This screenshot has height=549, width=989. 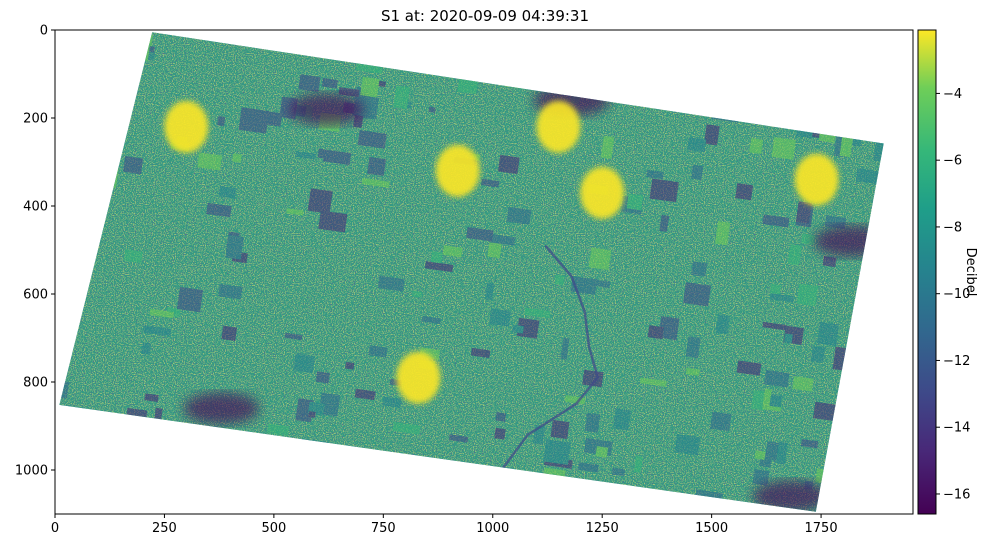 What do you see at coordinates (602, 528) in the screenshot?
I see `x-tick-label: 1250` at bounding box center [602, 528].